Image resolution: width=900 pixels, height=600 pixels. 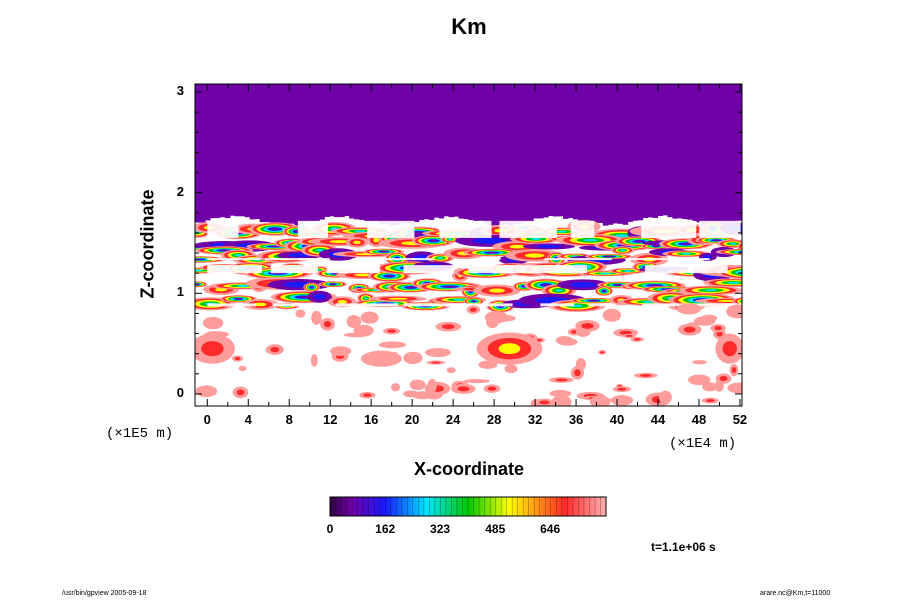 What do you see at coordinates (147, 244) in the screenshot?
I see `y-axis-label: Z-coordinate` at bounding box center [147, 244].